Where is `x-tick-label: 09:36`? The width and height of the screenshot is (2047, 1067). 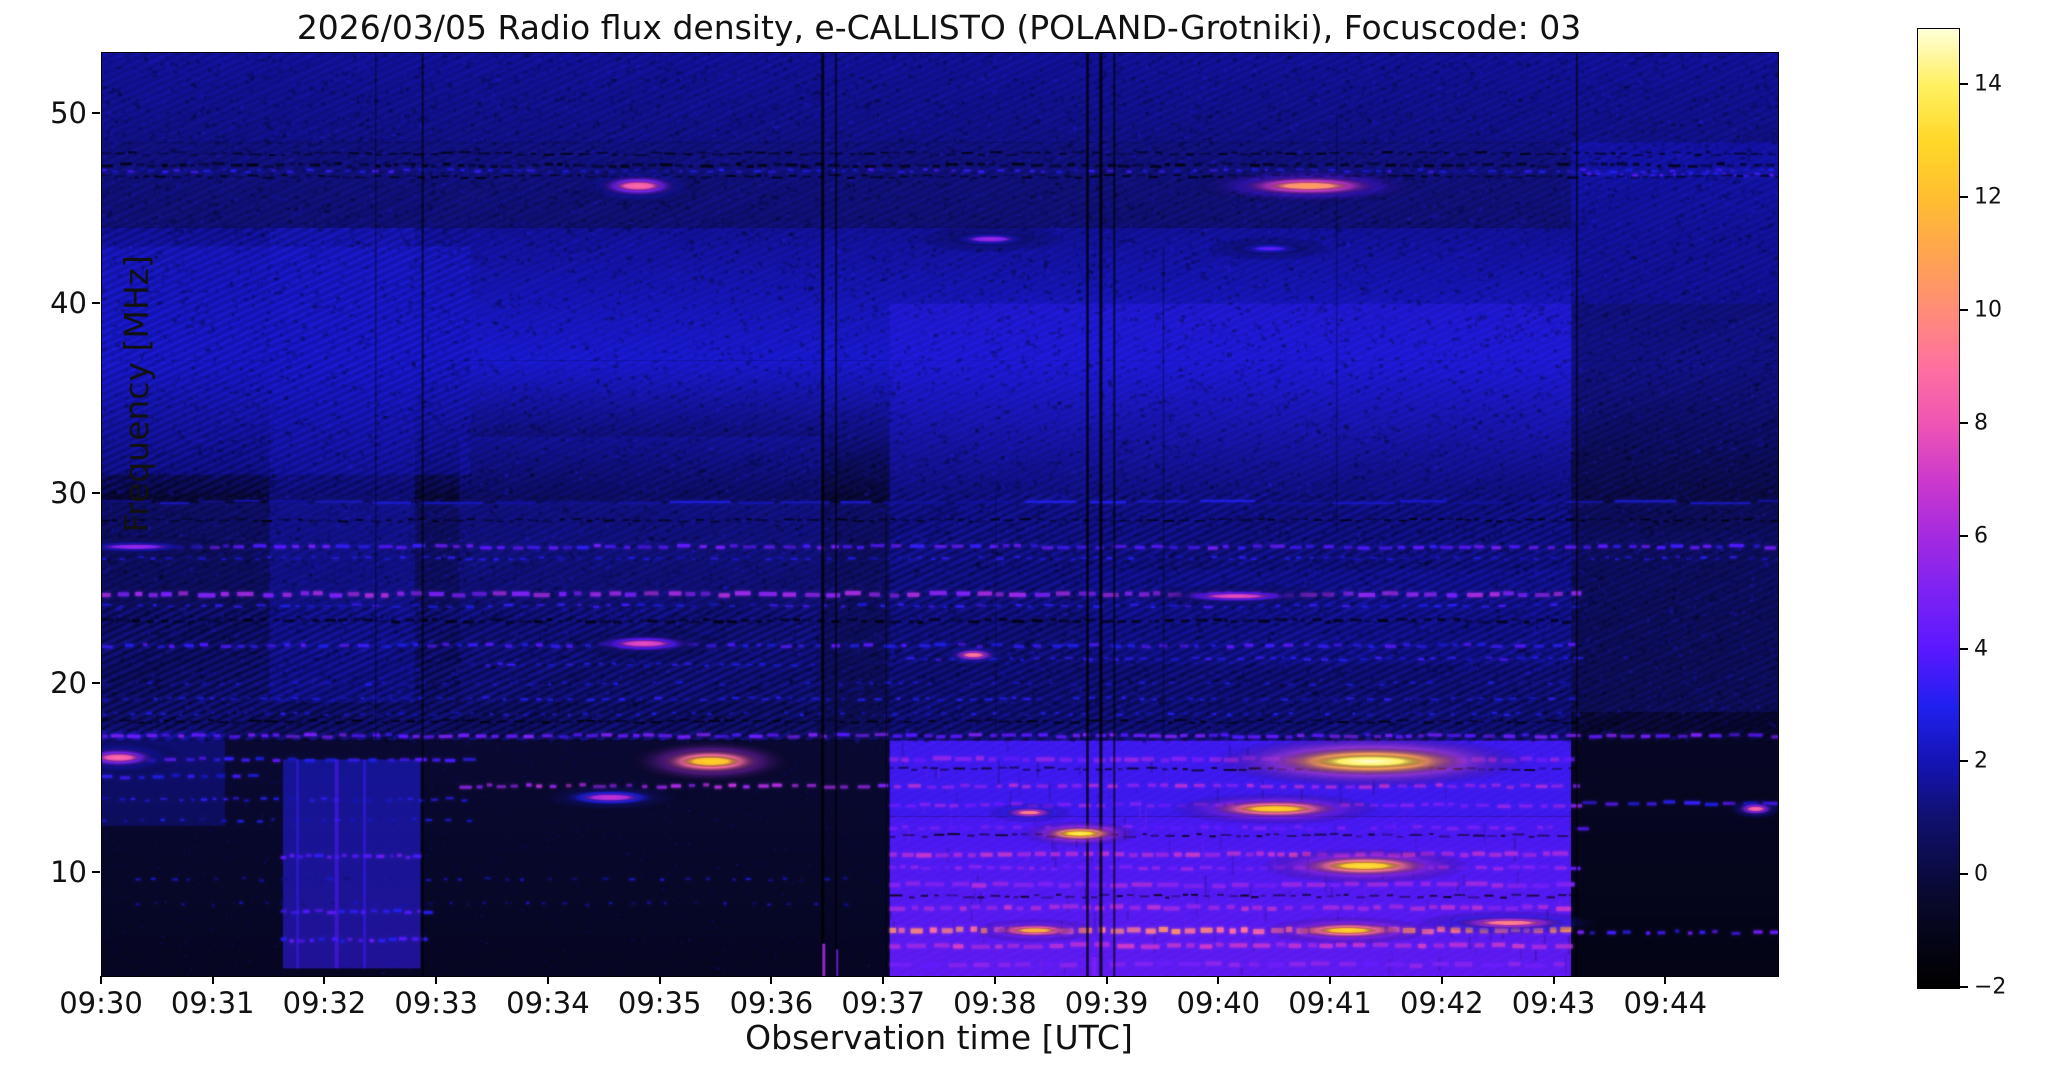 x-tick-label: 09:36 is located at coordinates (771, 1003).